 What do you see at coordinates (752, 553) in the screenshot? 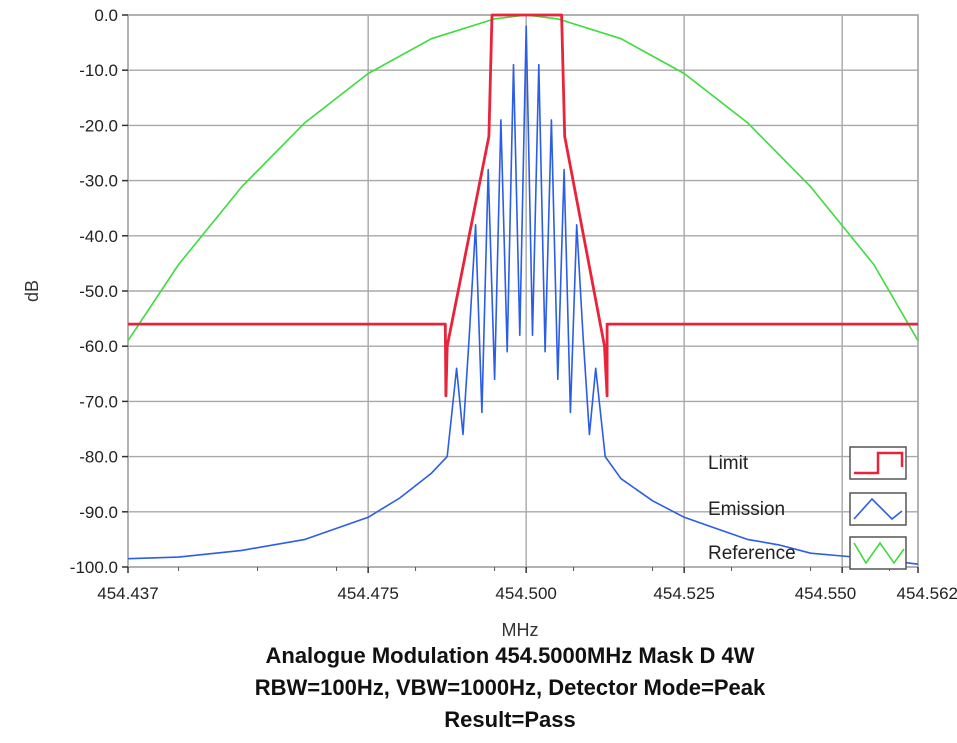
I see `legend-label-reference: Reference` at bounding box center [752, 553].